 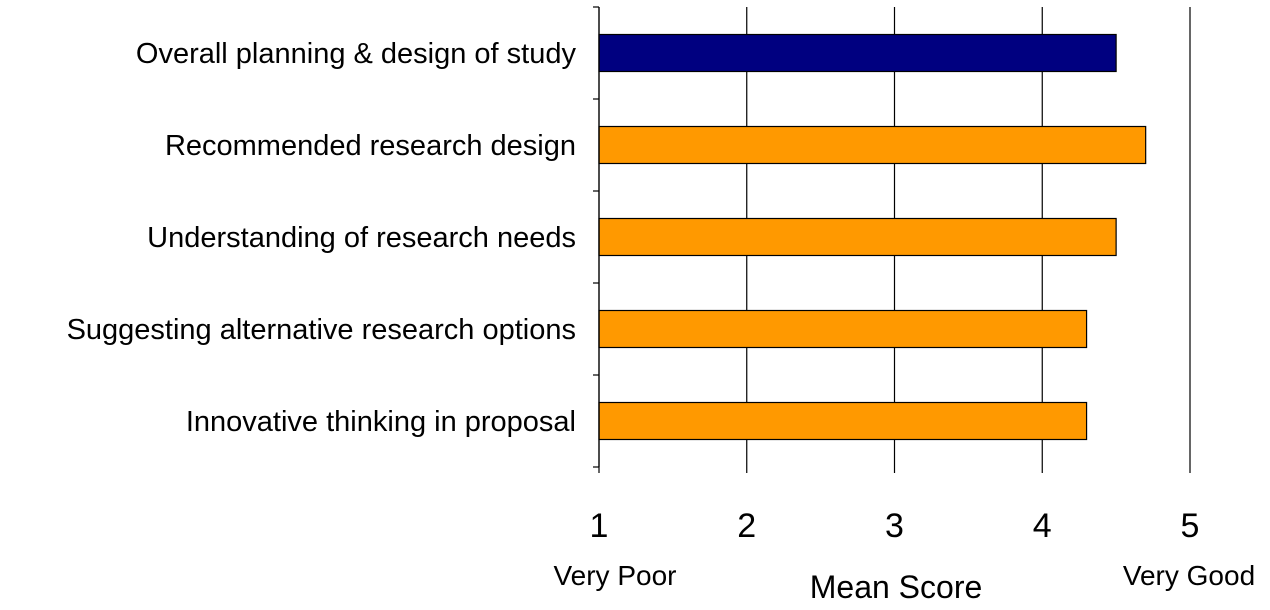 What do you see at coordinates (321, 330) in the screenshot?
I see `category-label: Suggesting alternative research options` at bounding box center [321, 330].